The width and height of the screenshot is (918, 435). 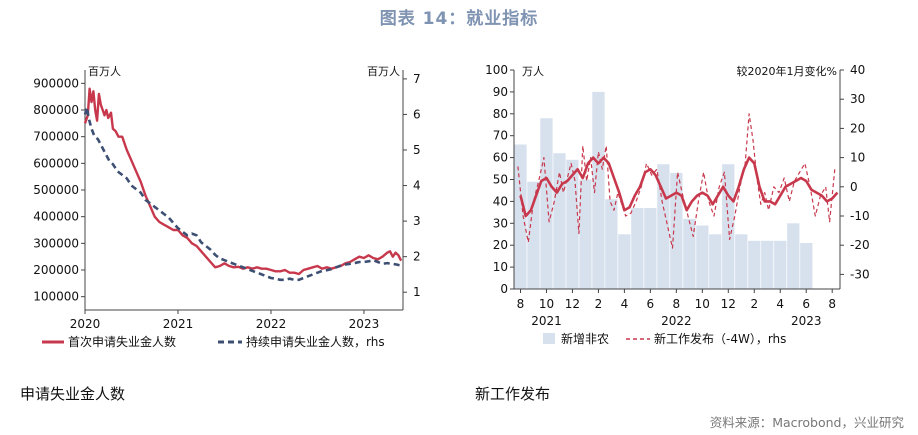 What do you see at coordinates (56, 270) in the screenshot?
I see `left-y-tick-label: 200000` at bounding box center [56, 270].